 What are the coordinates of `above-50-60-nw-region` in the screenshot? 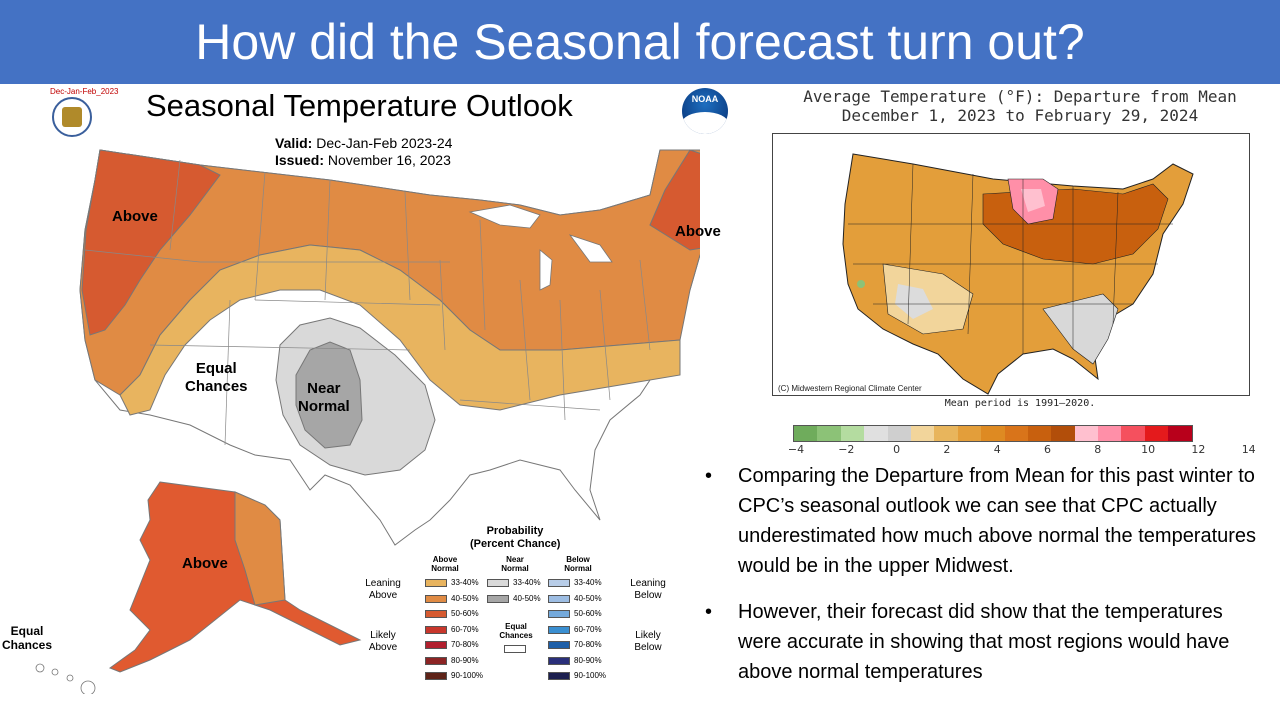 It's located at (151, 242).